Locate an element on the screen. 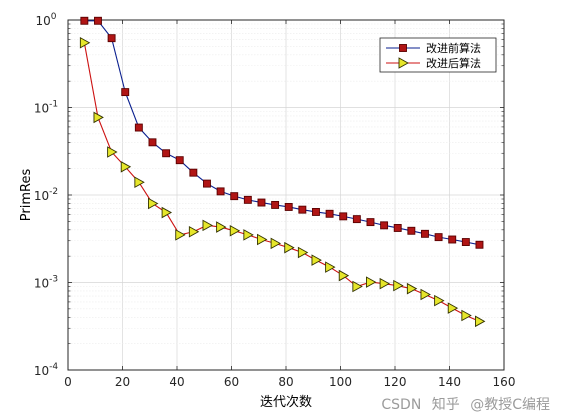 The width and height of the screenshot is (564, 420). watermark-author: @教授C编程 is located at coordinates (510, 405).